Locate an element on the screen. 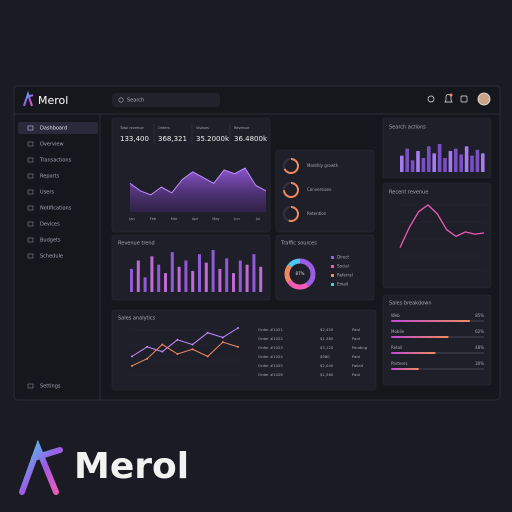  progress-label: Retail is located at coordinates (396, 347).